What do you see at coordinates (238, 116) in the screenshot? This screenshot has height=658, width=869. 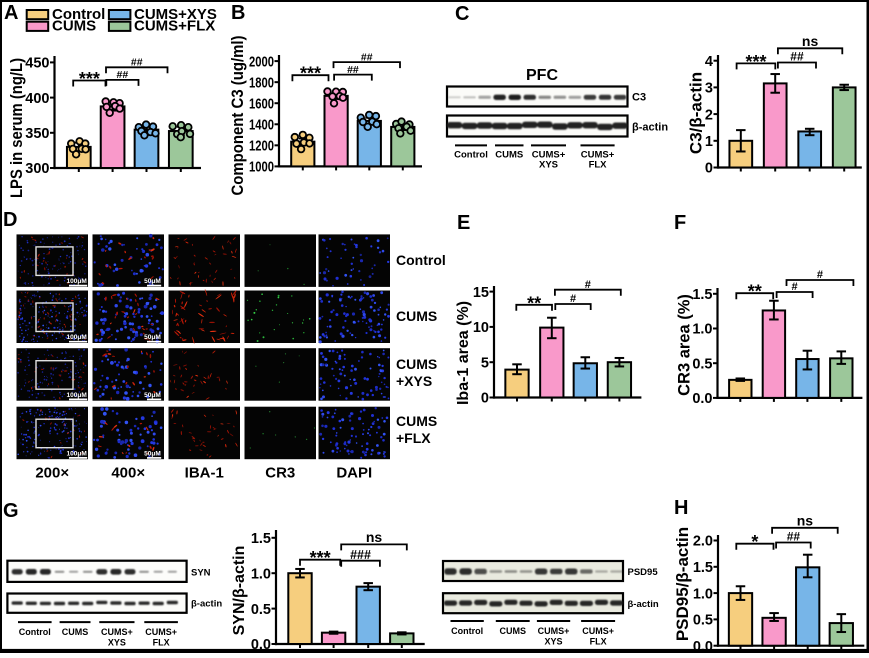 I see `svg-text: Component C3 (ug/ml)` at bounding box center [238, 116].